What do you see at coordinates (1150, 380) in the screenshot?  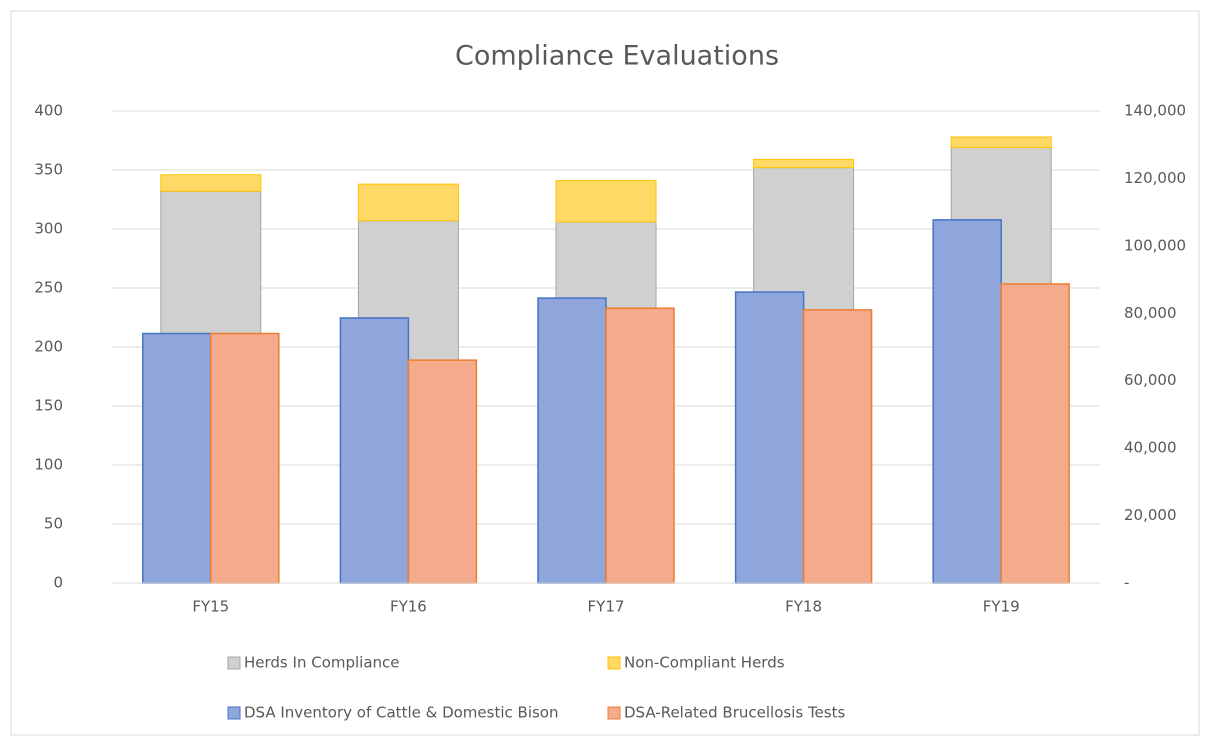 I see `y2-tick-label: 60,000` at bounding box center [1150, 380].